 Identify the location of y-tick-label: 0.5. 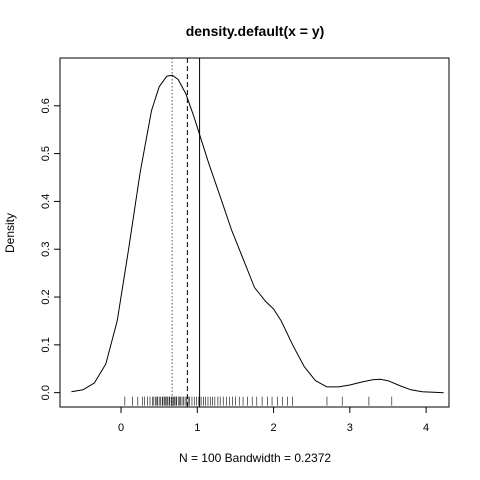
(46, 153).